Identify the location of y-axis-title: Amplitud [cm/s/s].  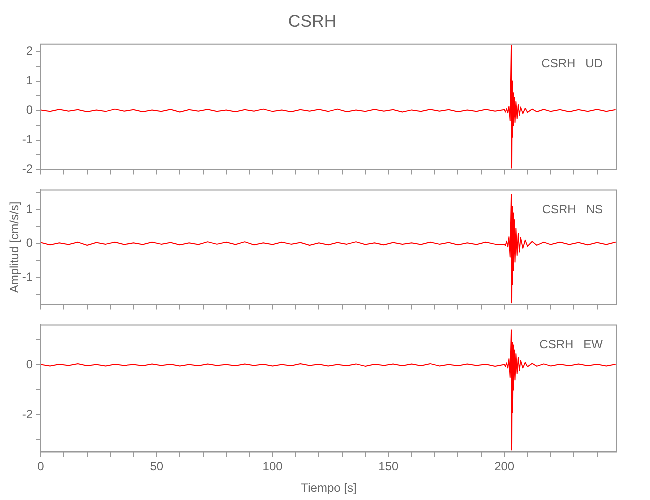
(15, 248).